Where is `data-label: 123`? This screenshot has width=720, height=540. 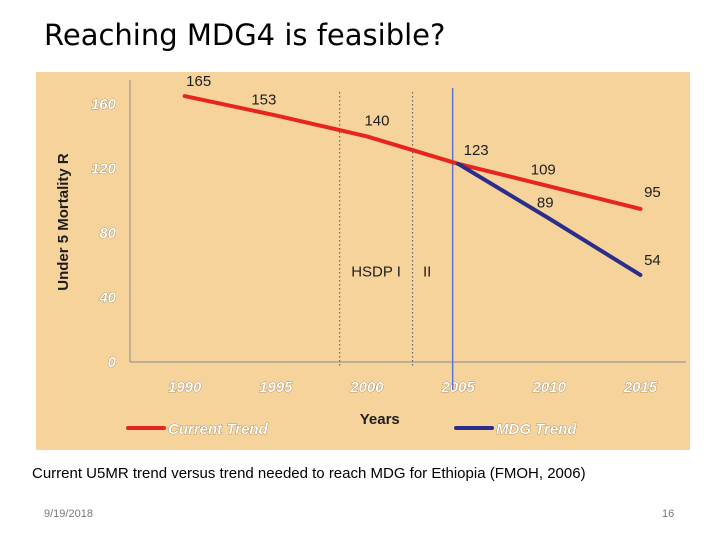
data-label: 123 is located at coordinates (476, 150).